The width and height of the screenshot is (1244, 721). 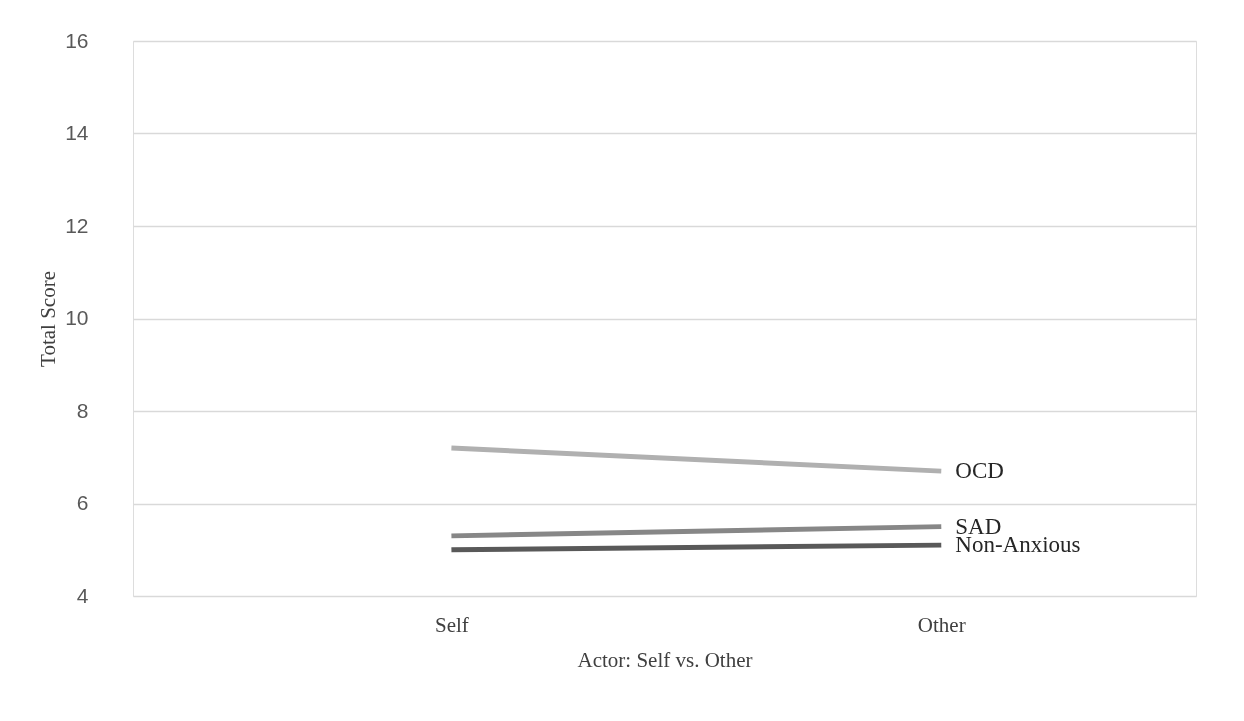 I want to click on y-tick-label: 14, so click(x=77, y=132).